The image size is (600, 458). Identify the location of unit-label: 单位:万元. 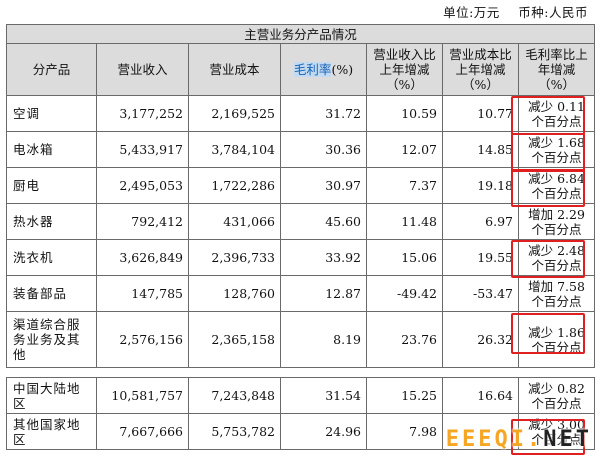
(471, 12).